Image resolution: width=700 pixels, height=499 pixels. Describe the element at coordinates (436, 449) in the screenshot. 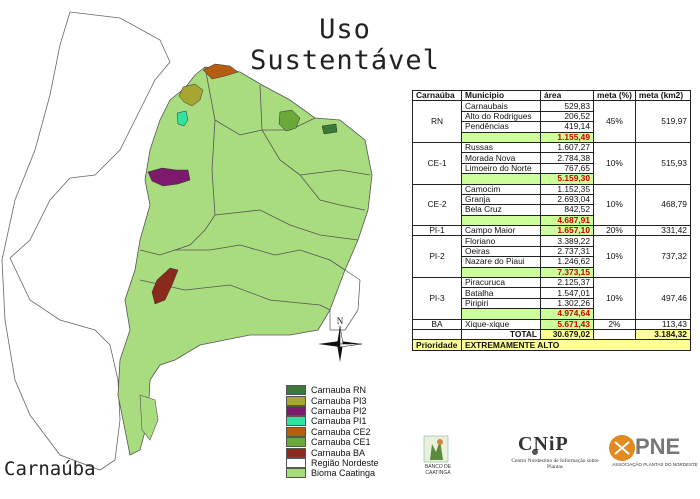

I see `banco-caatinga-logo` at that location.